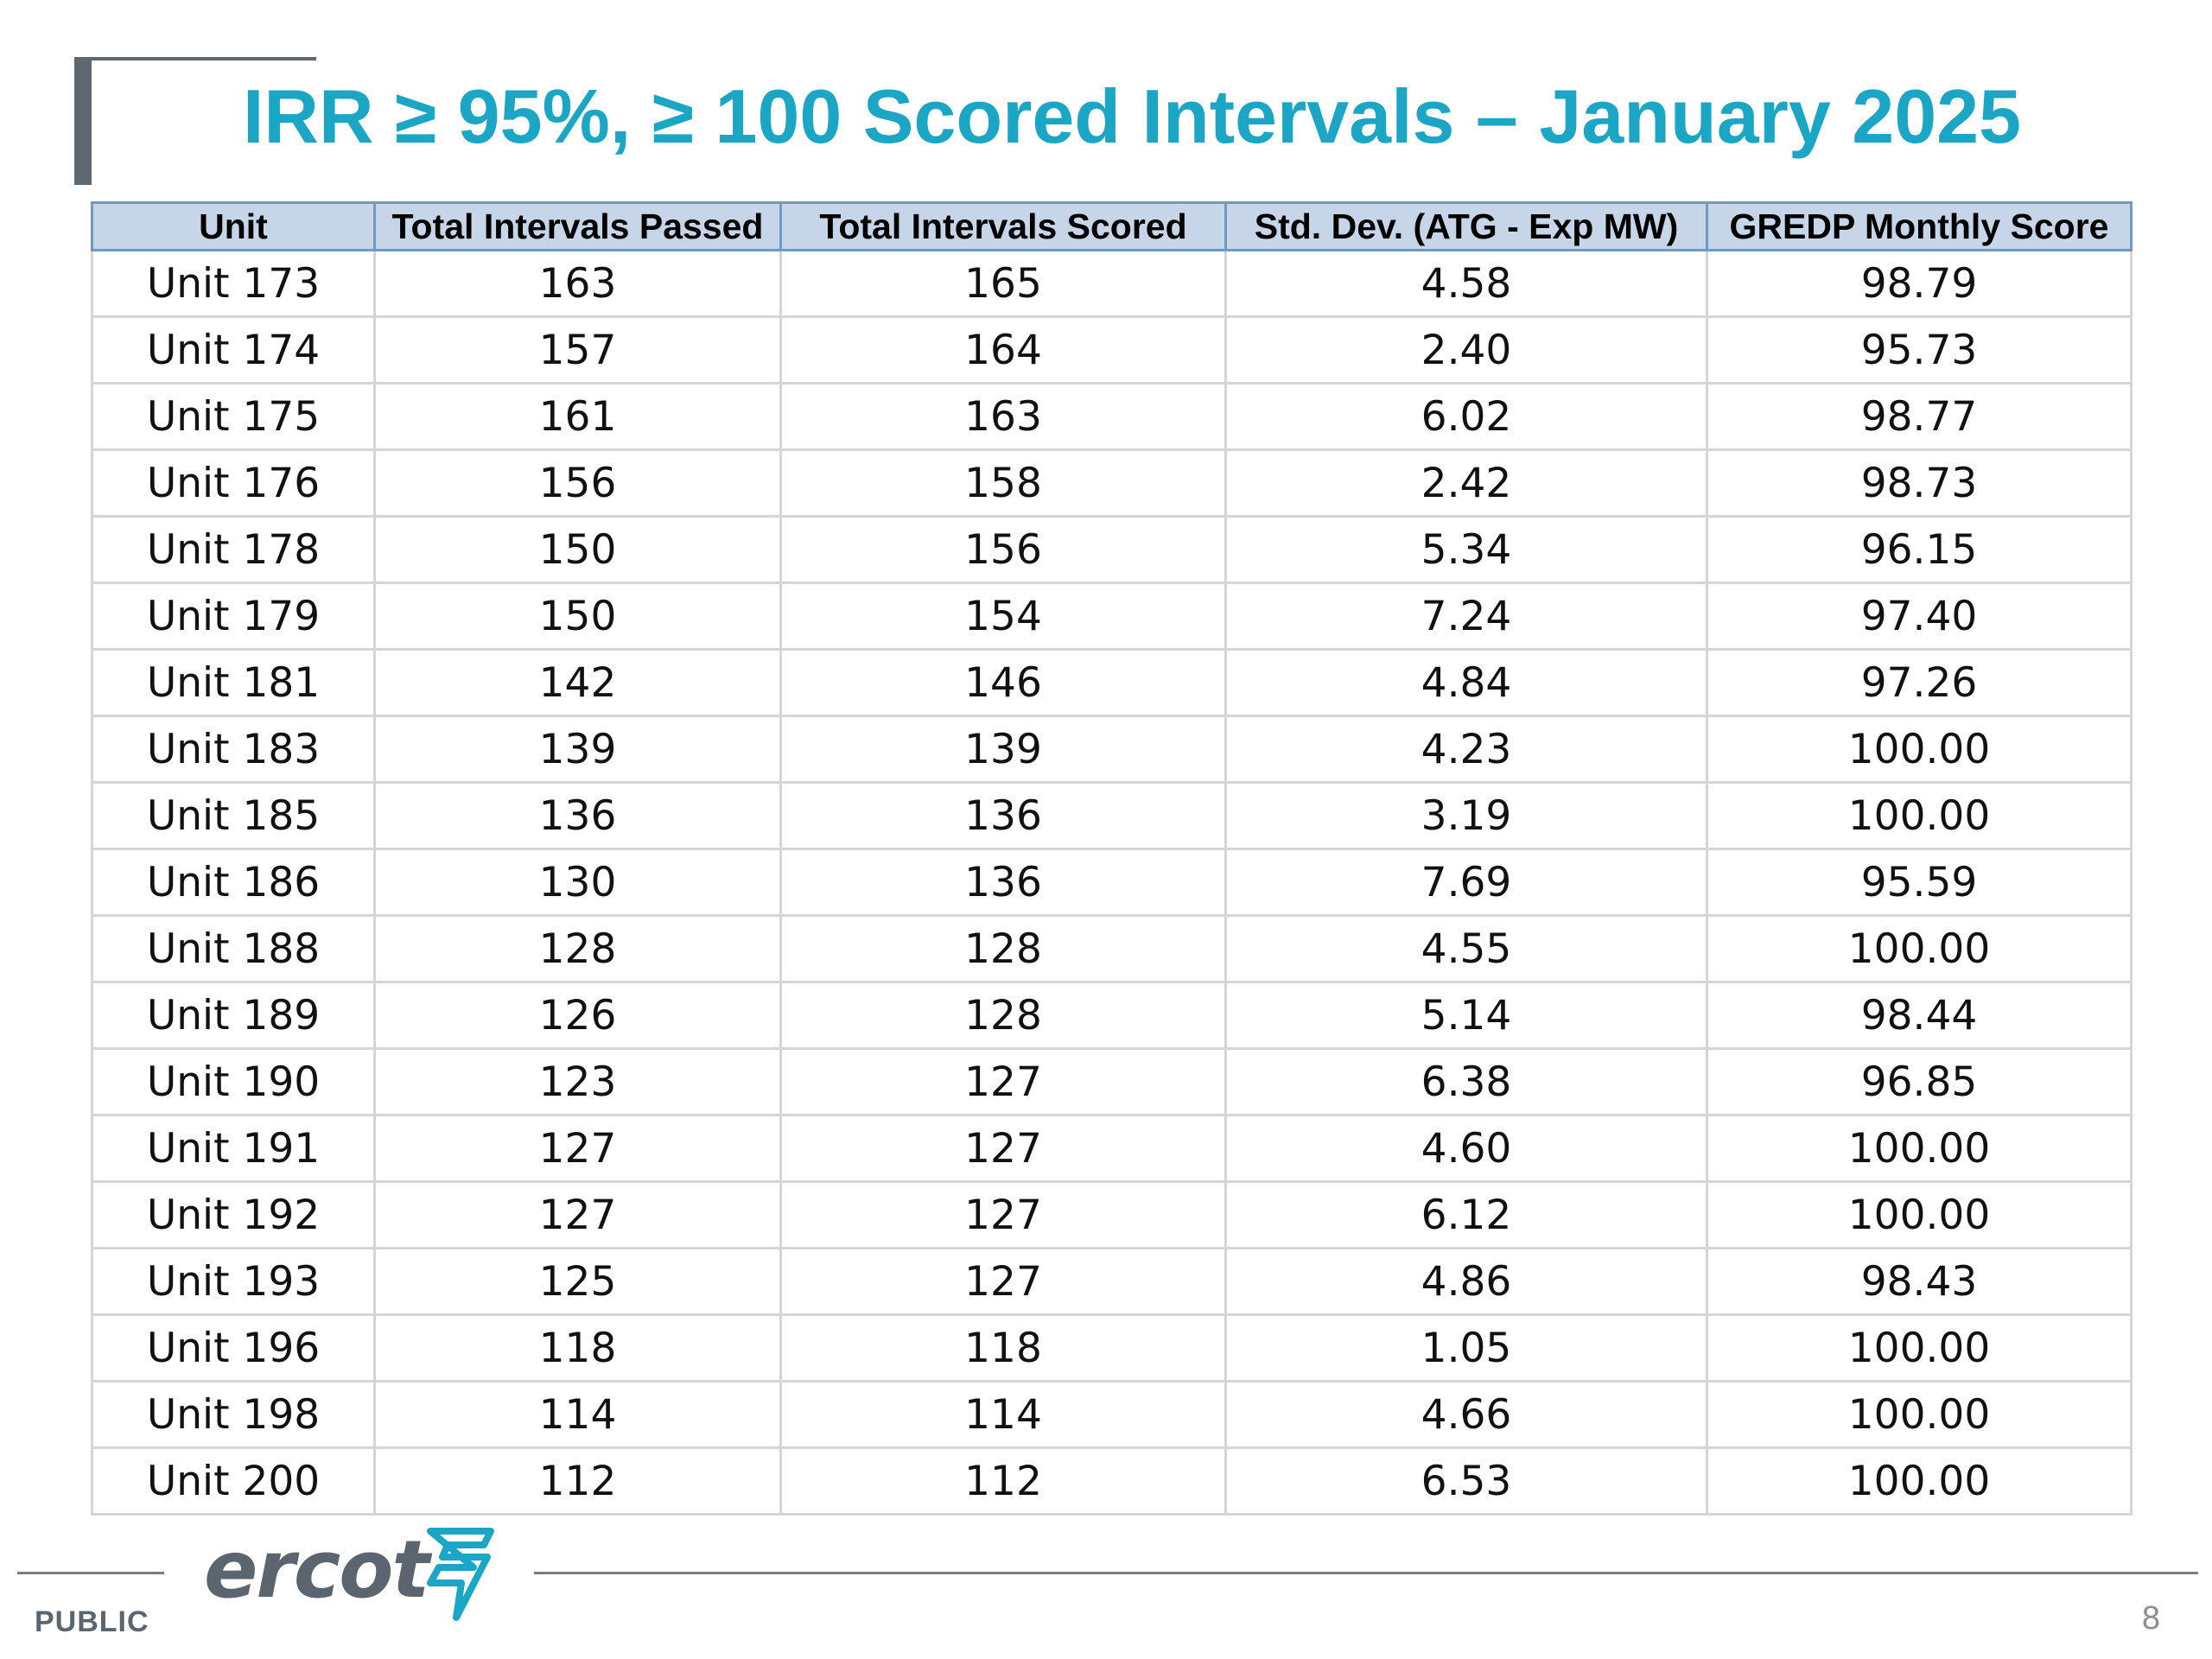 This screenshot has width=2212, height=1659. I want to click on cell-intervals-passed: 139, so click(577, 749).